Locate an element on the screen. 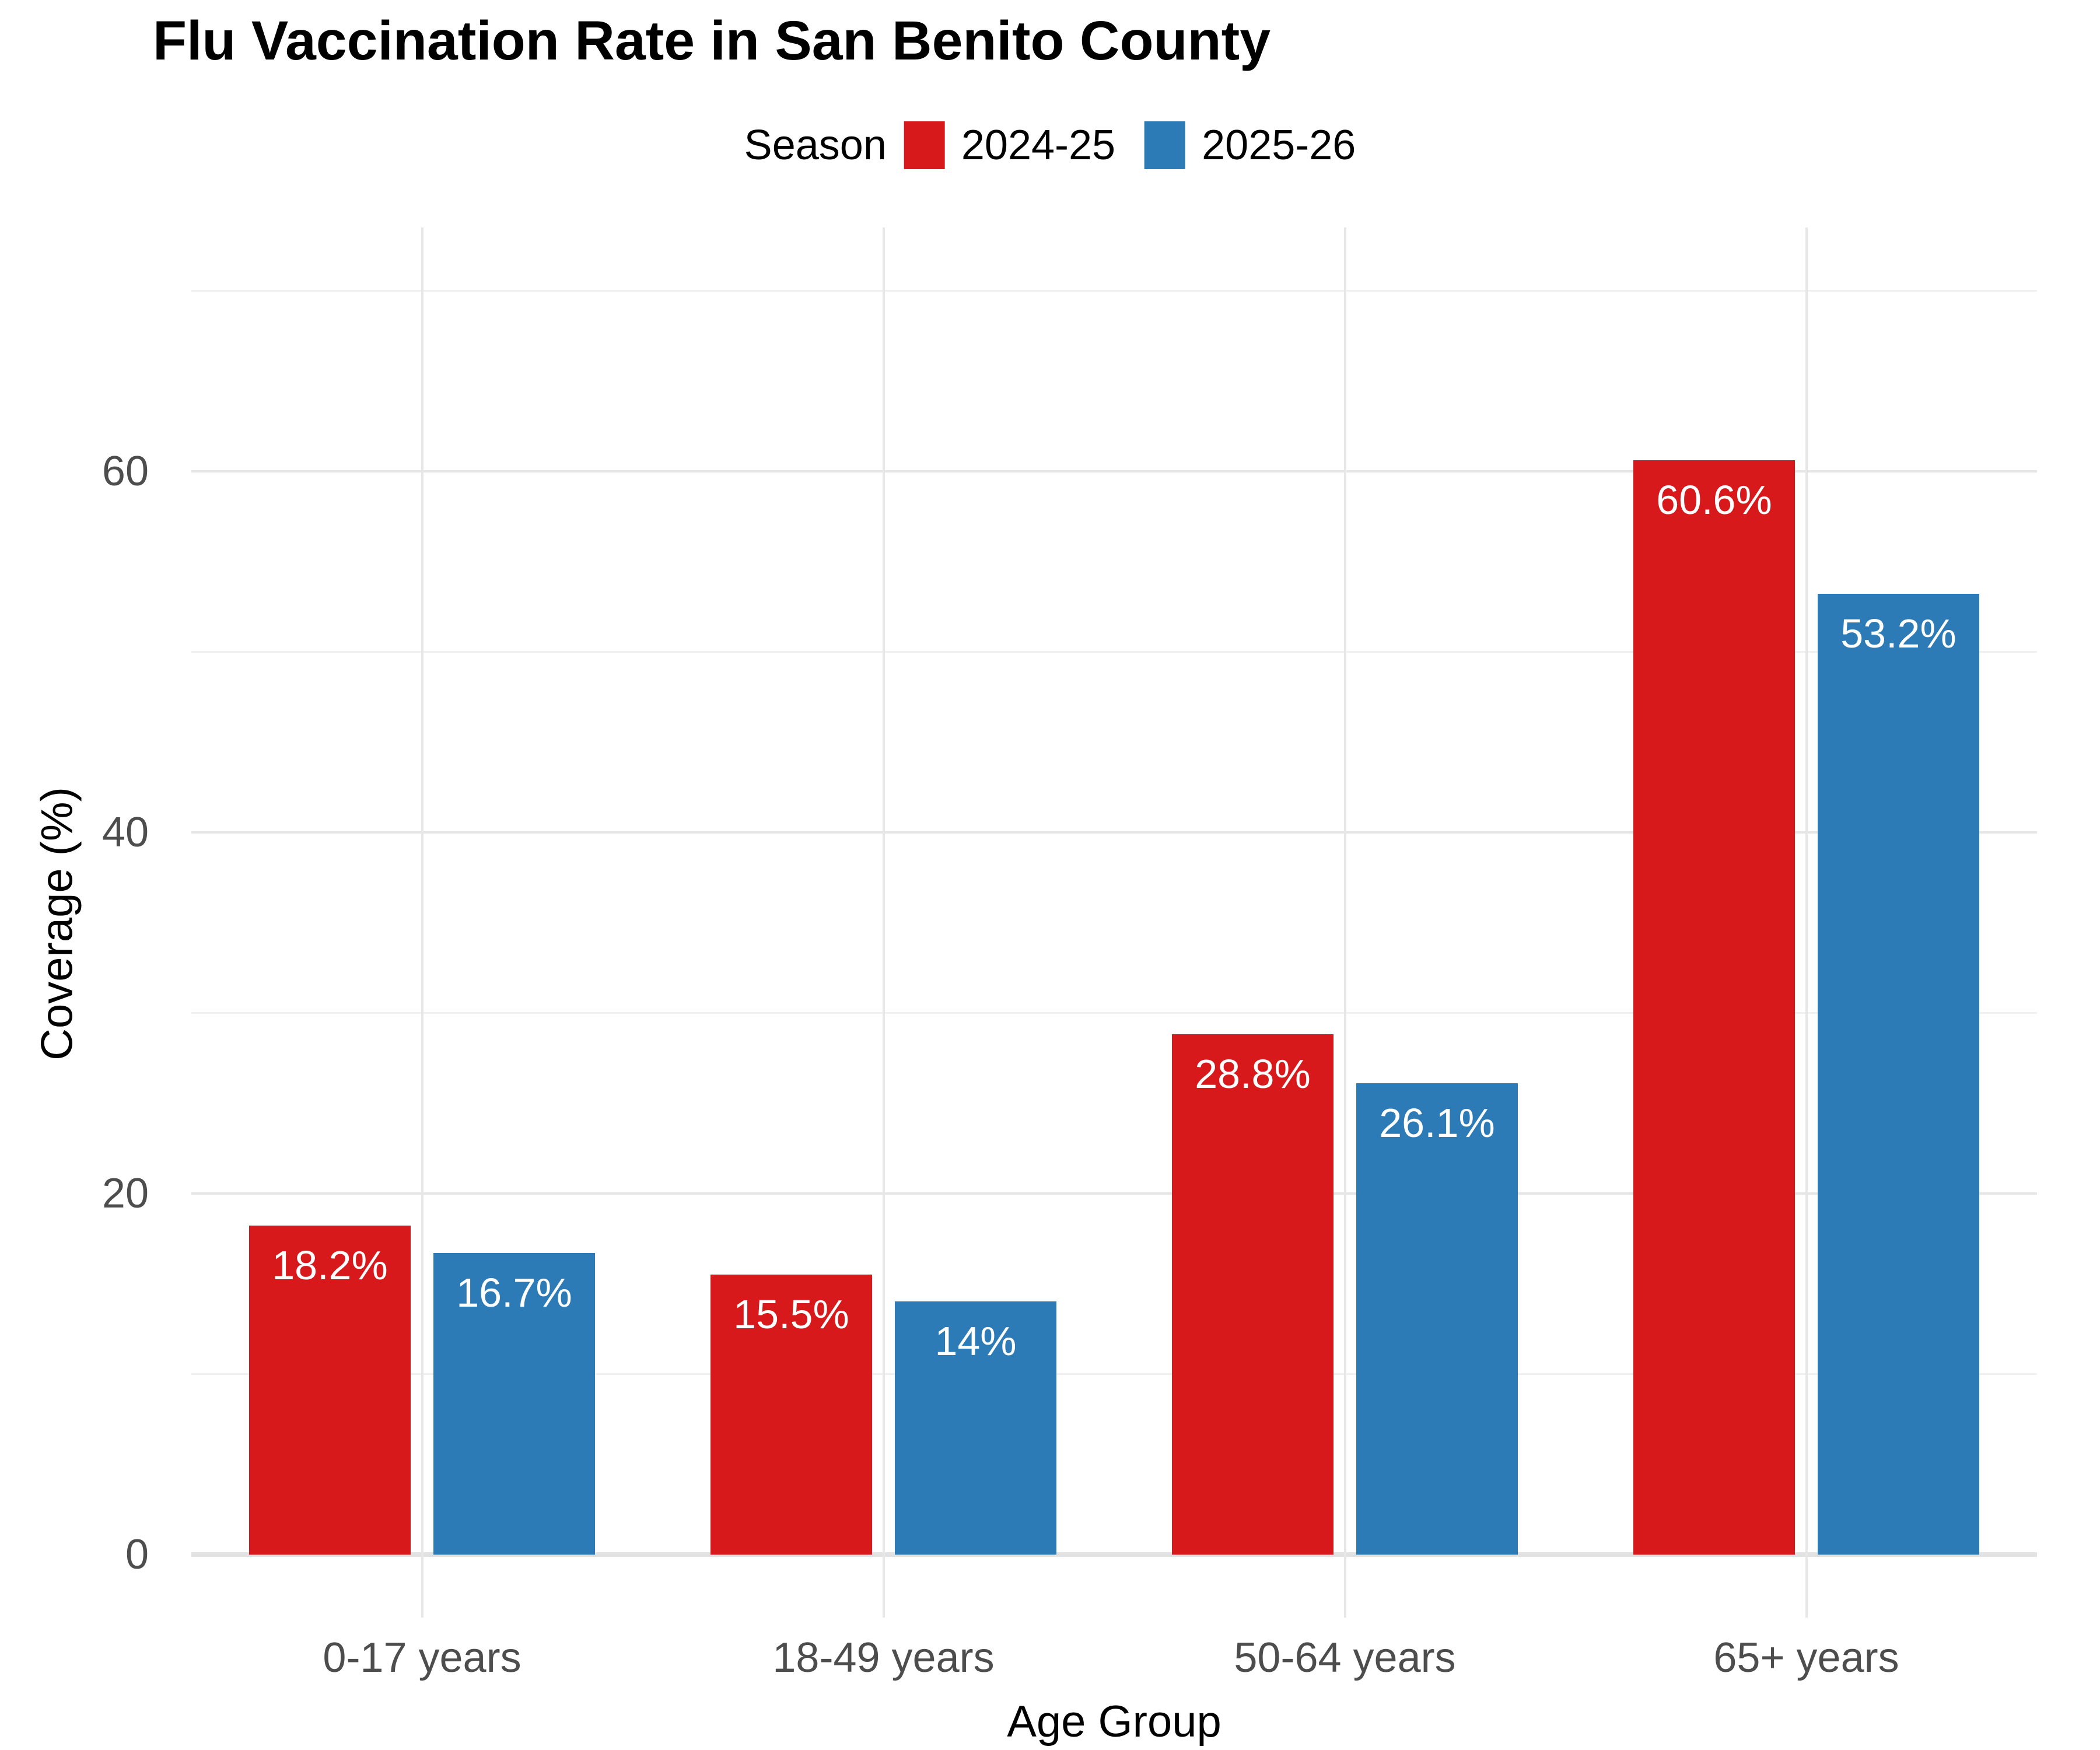 The image size is (2100, 1750). bar-2024-25-50-64 years is located at coordinates (1253, 1294).